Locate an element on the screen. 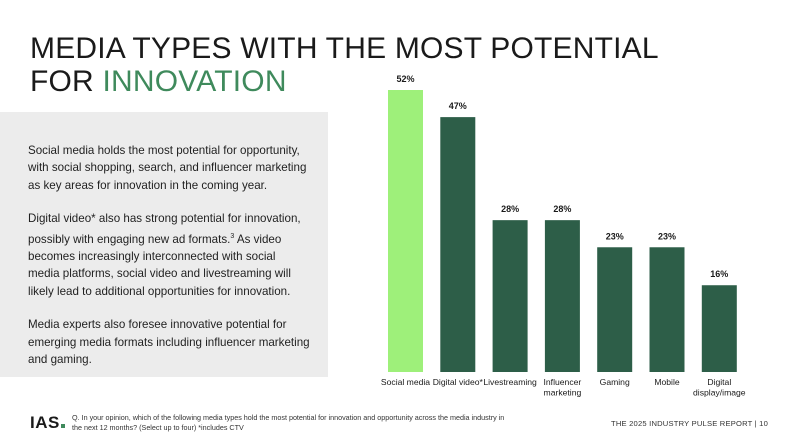  footnote-ref: 3 is located at coordinates (232, 236).